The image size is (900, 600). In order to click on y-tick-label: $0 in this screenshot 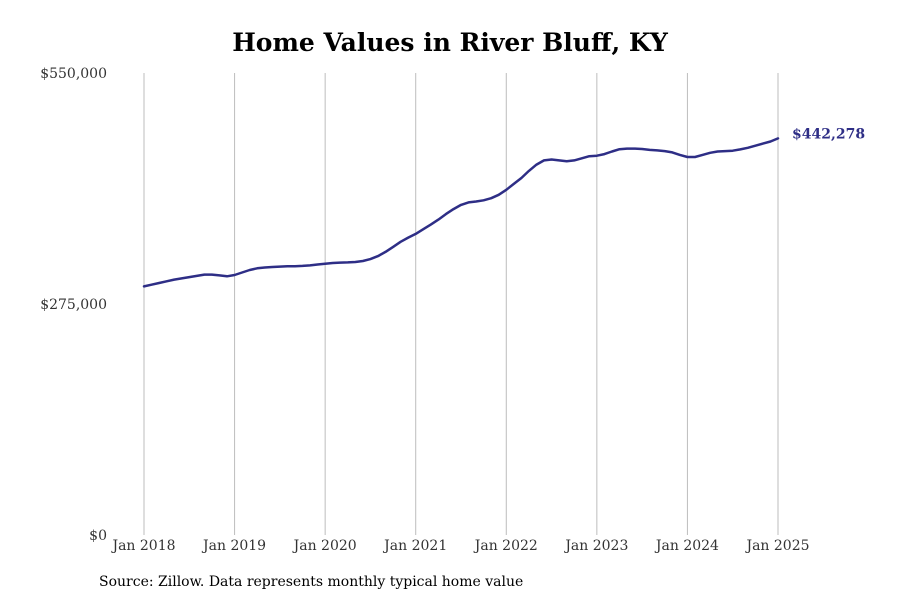, I will do `click(98, 536)`.